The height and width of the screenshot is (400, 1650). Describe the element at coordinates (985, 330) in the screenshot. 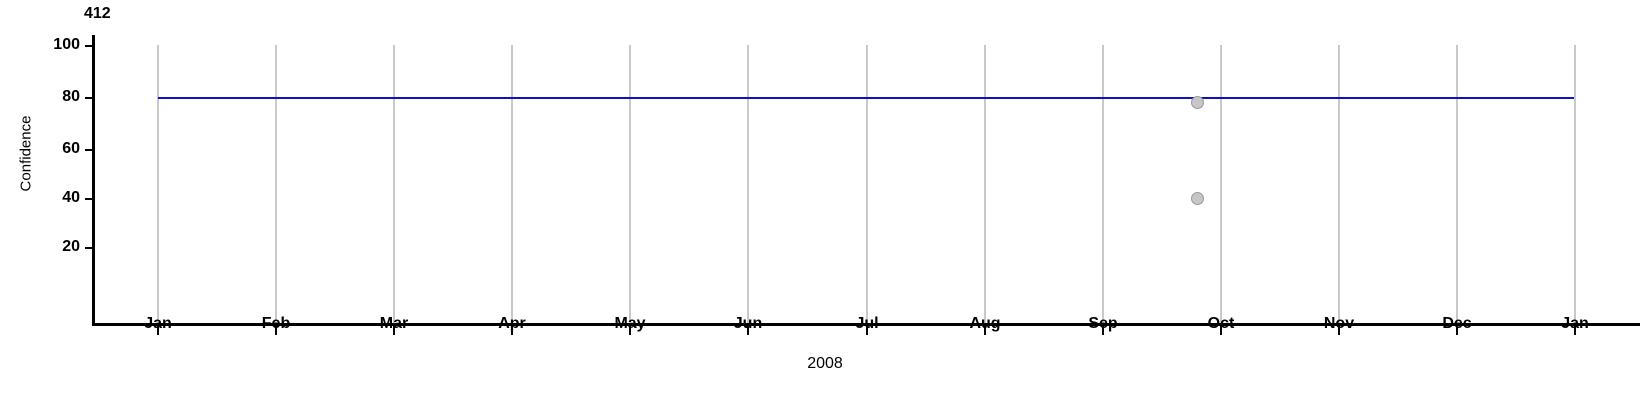

I see `x-tick-mark-aug` at that location.